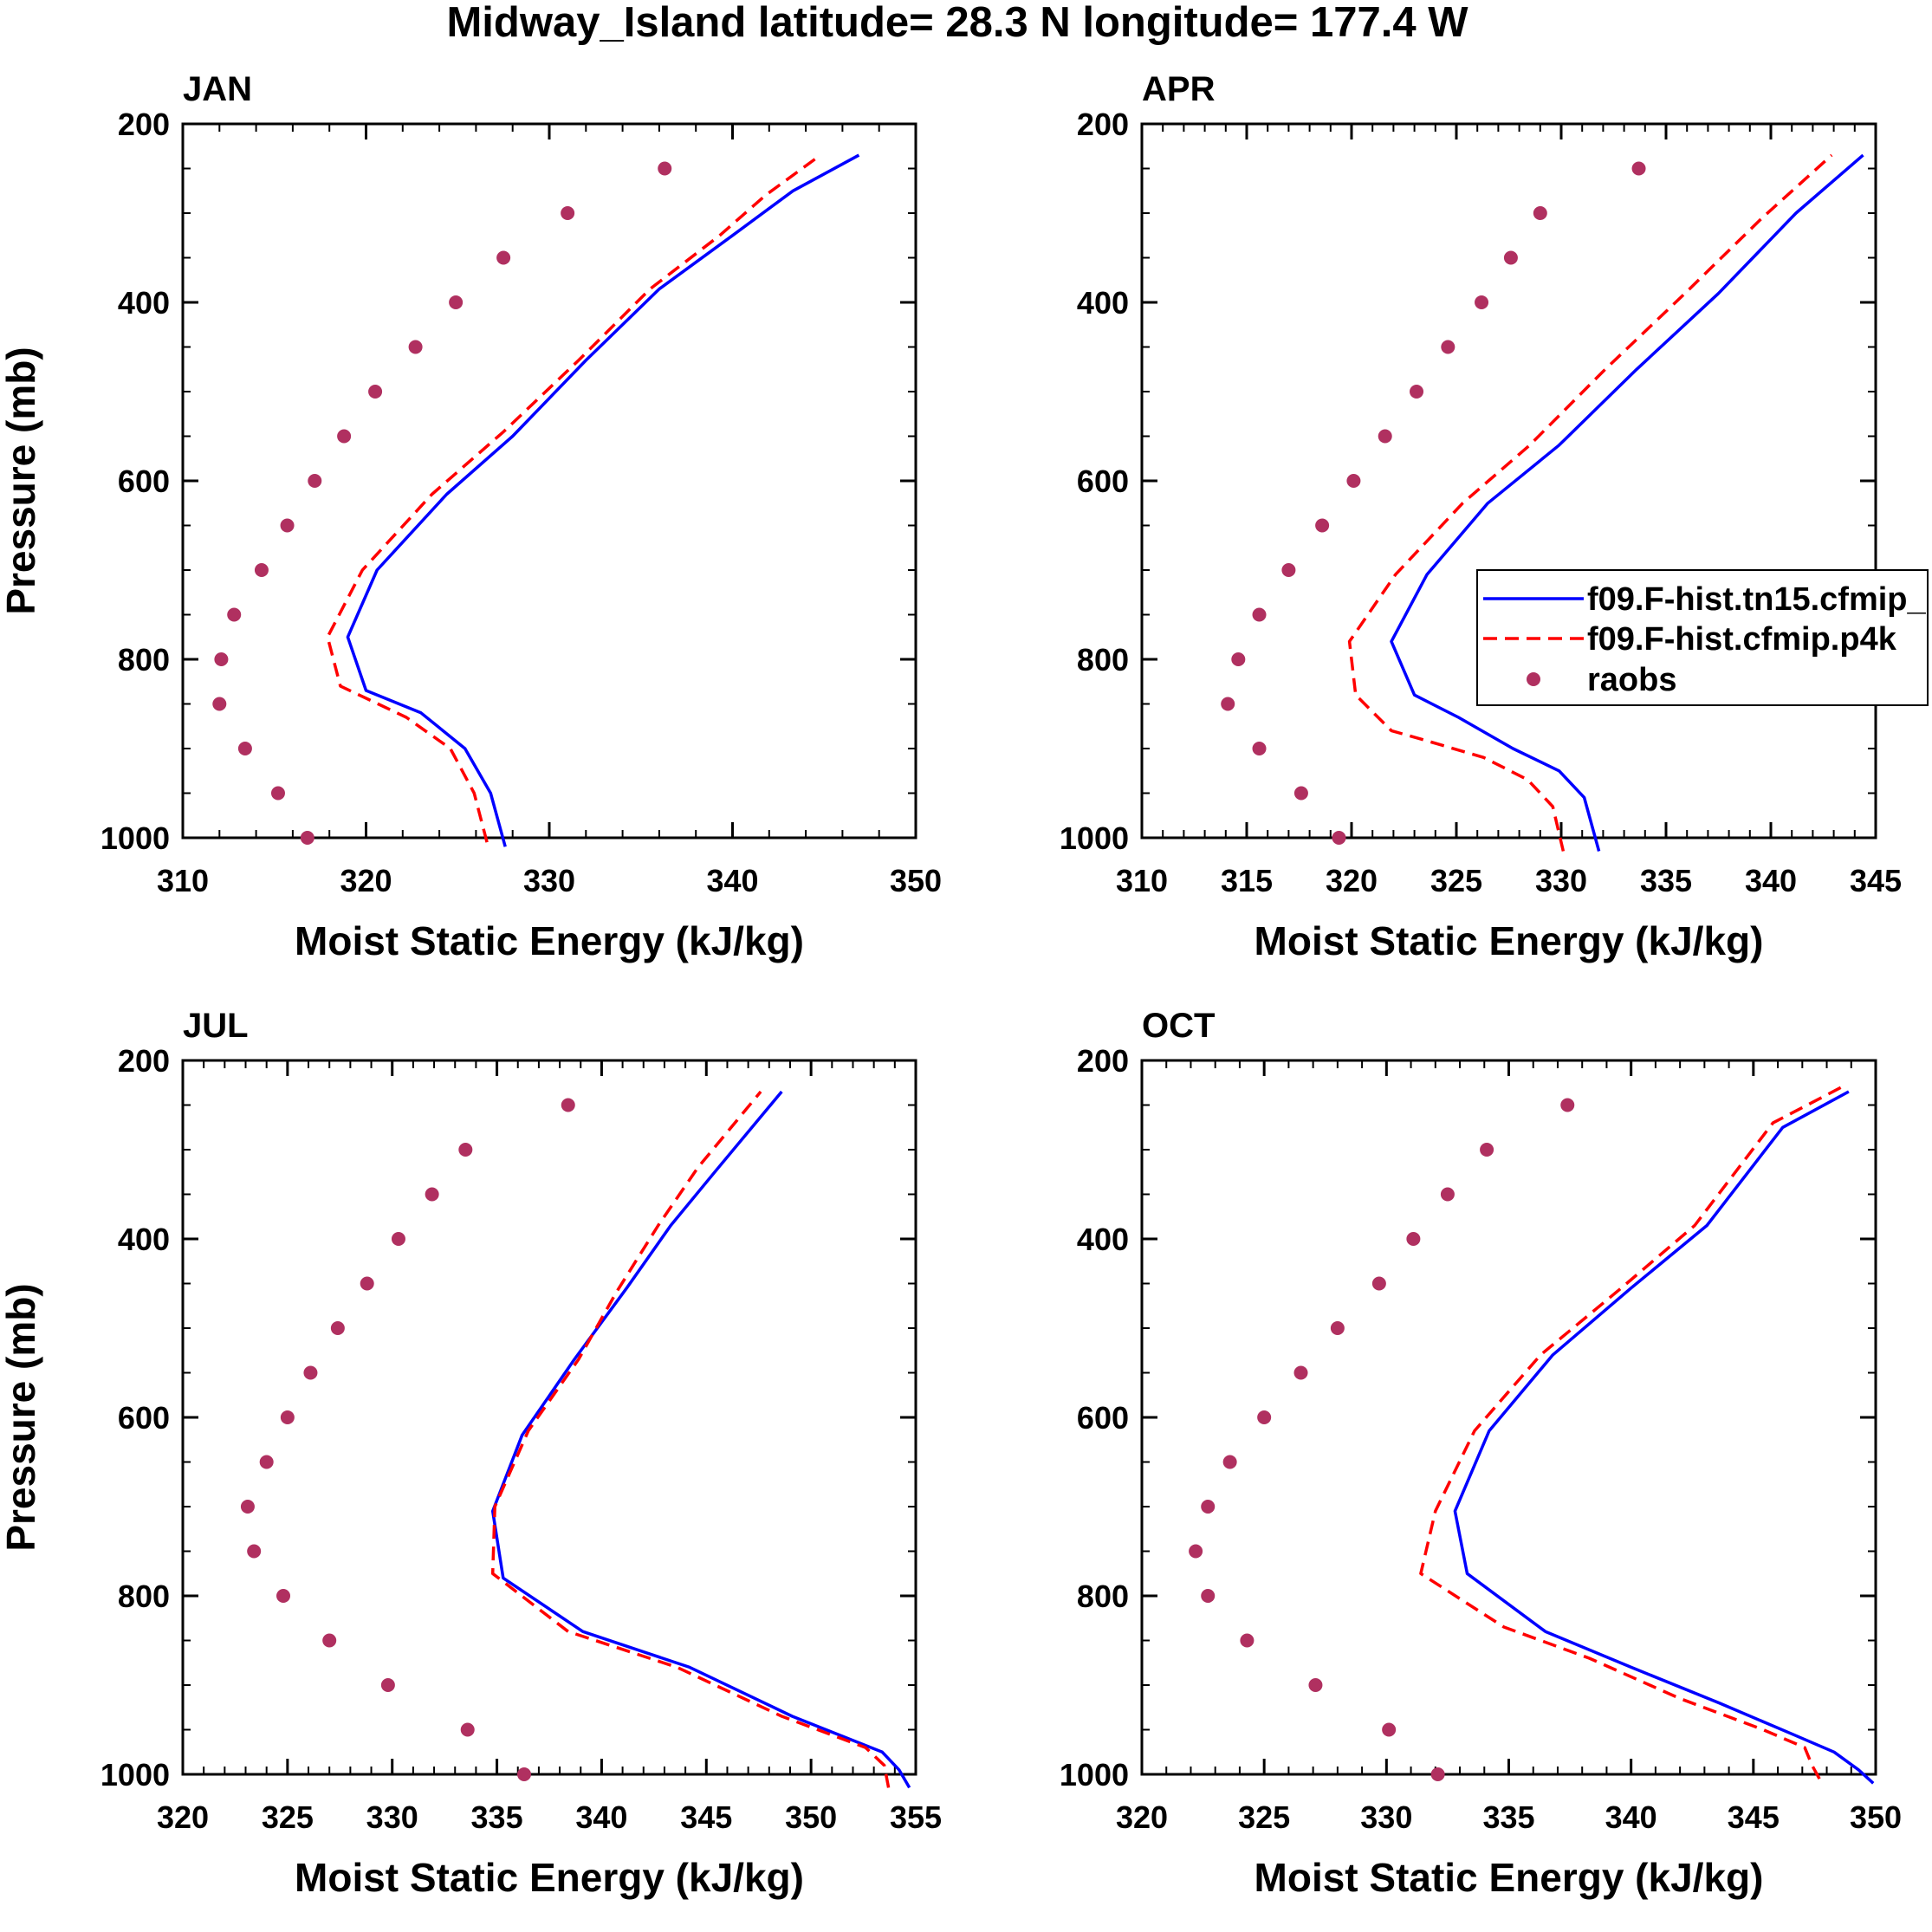 This screenshot has height=1932, width=1932. Describe the element at coordinates (1247, 881) in the screenshot. I see `x-tick-label: 315` at that location.